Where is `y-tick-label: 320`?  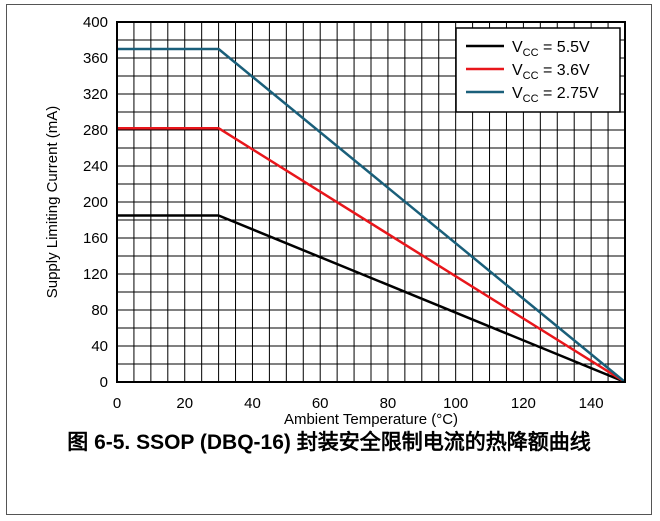 y-tick-label: 320 is located at coordinates (95, 94).